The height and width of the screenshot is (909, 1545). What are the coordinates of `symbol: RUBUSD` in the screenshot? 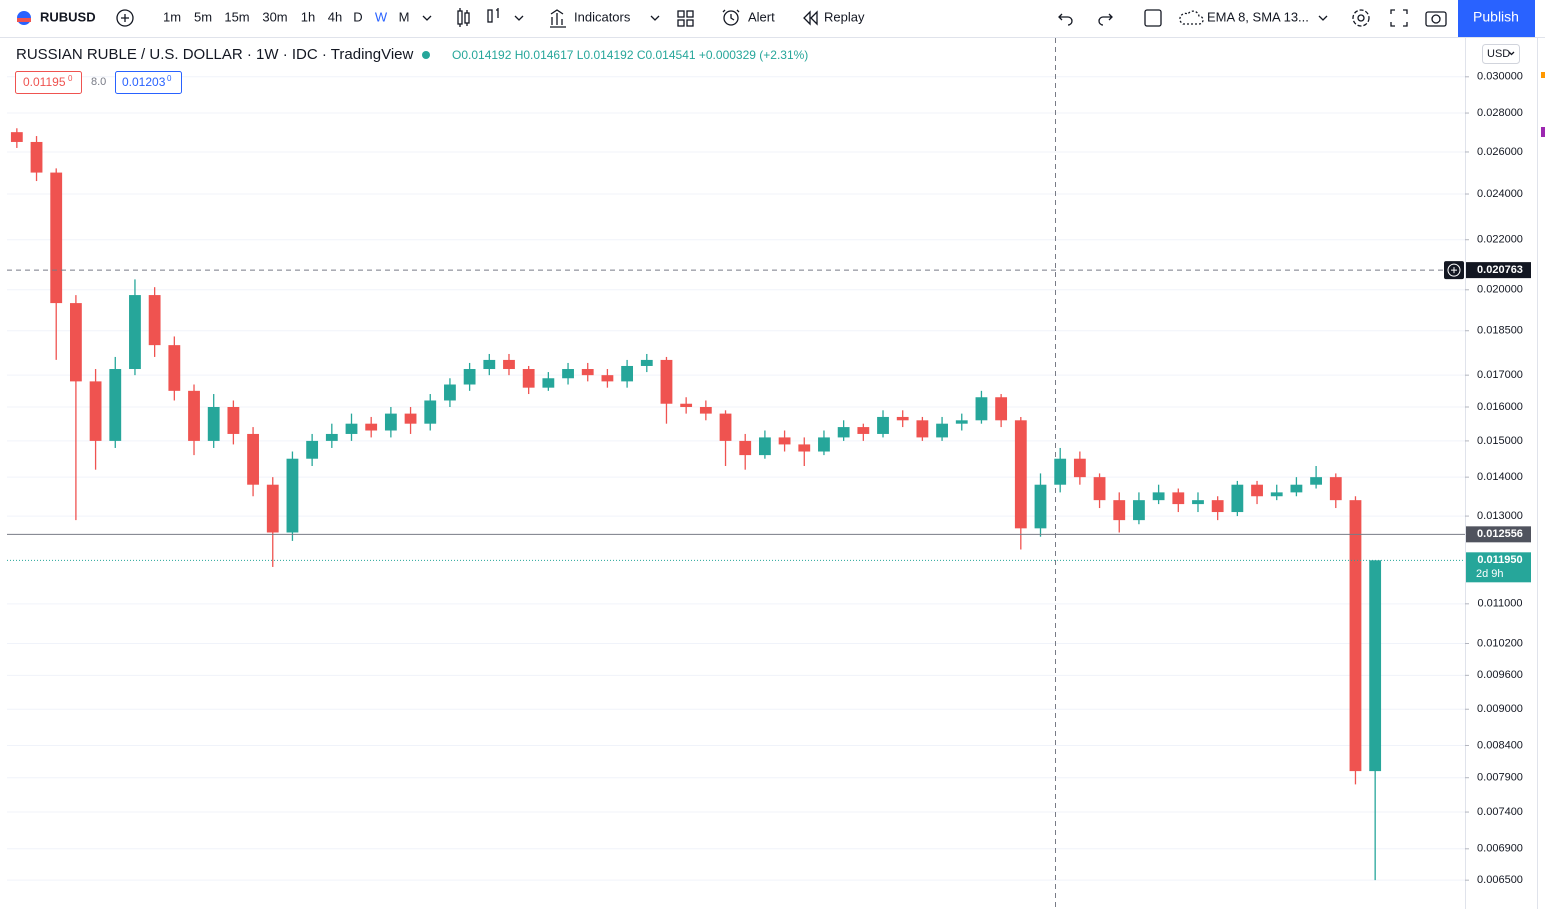 It's located at (68, 16).